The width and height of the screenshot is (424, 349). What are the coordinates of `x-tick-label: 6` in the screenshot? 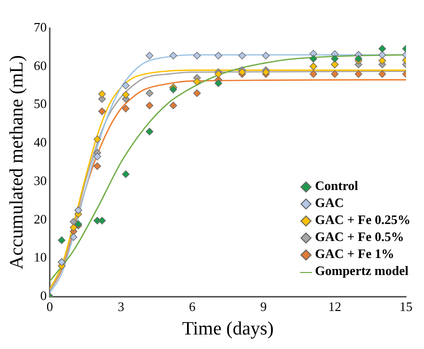 It's located at (192, 306).